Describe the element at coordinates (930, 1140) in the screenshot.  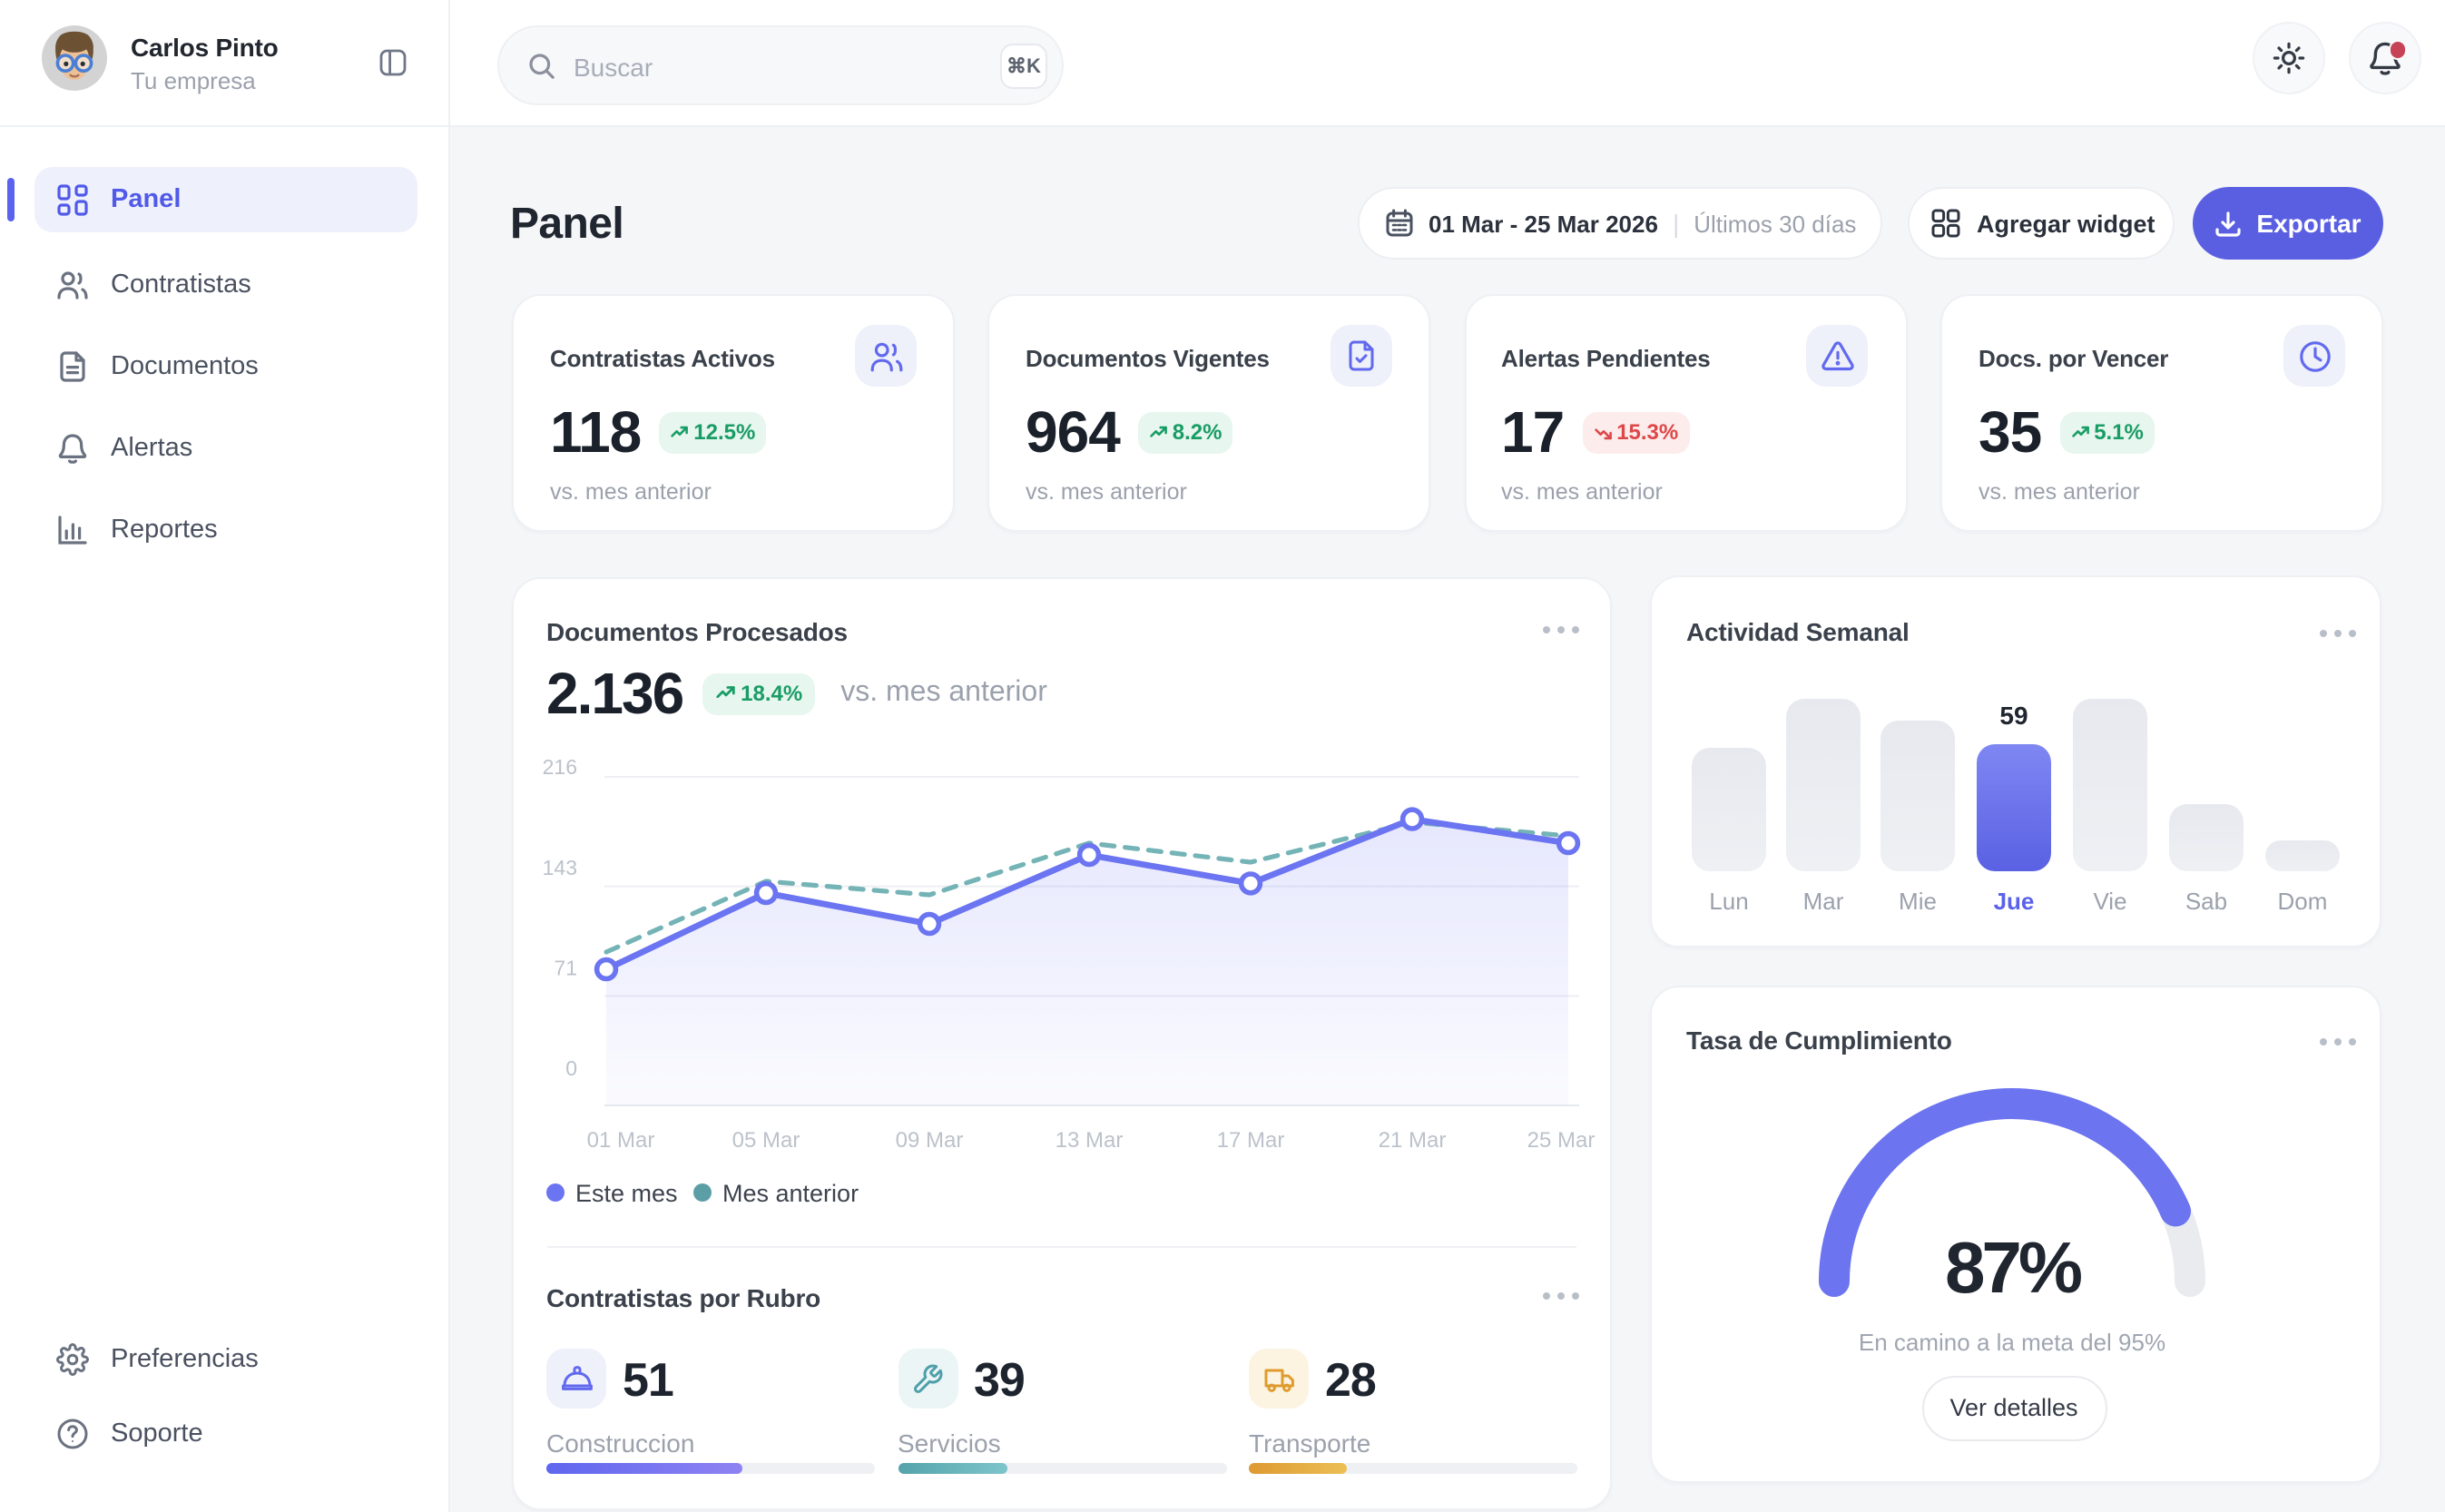
I see `svg-text: 09 Mar` at that location.